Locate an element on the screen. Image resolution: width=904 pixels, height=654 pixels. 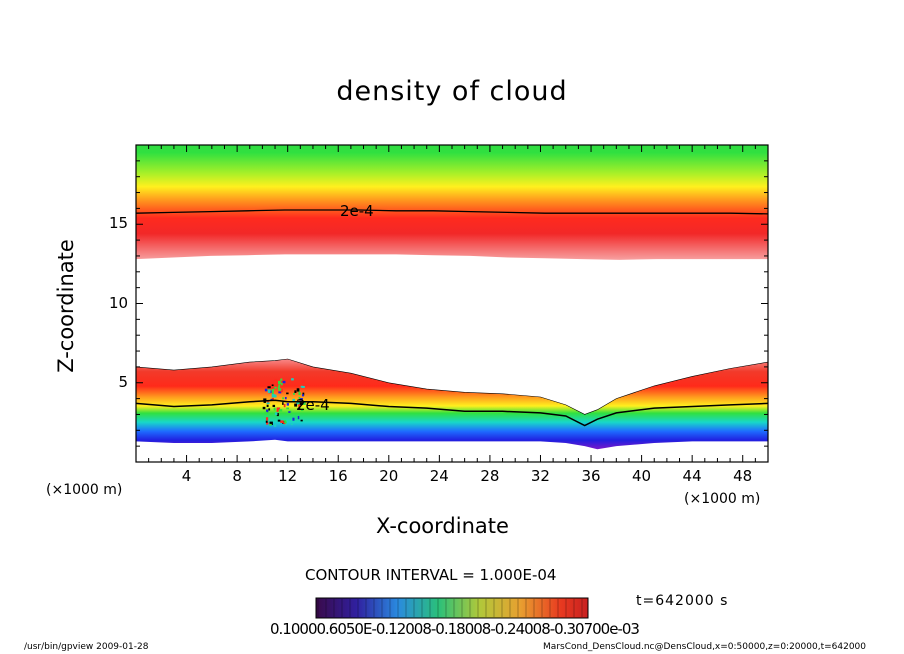
colorbar-stripes is located at coordinates (450, 608).